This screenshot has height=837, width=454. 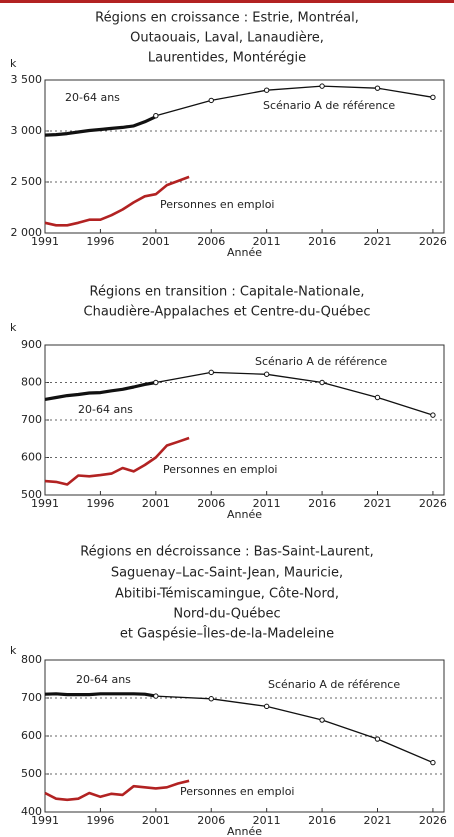 What do you see at coordinates (227, 573) in the screenshot?
I see `chart-title: Saguenay–Lac-Saint-Jean, Mauricie,` at bounding box center [227, 573].